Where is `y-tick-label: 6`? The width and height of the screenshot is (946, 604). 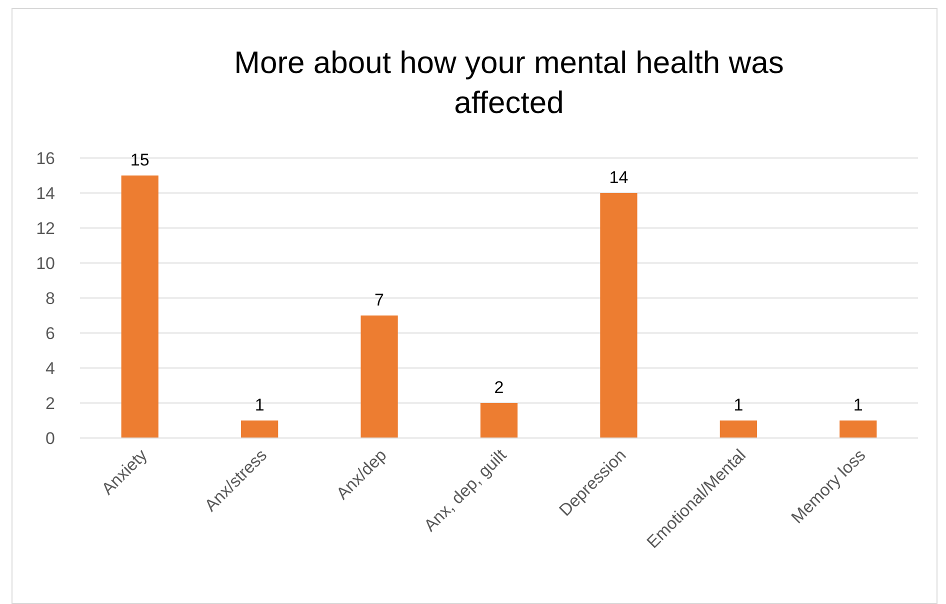 y-tick-label: 6 is located at coordinates (50, 333).